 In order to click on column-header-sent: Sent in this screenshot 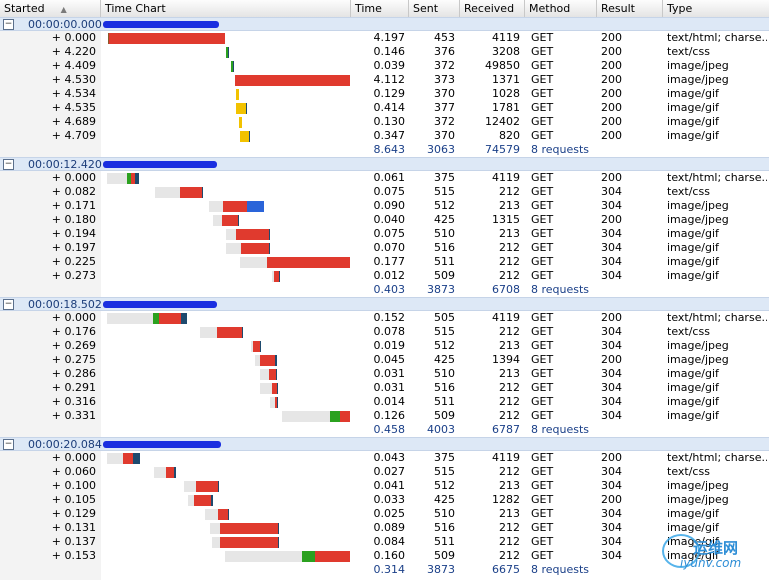, I will do `click(434, 8)`.